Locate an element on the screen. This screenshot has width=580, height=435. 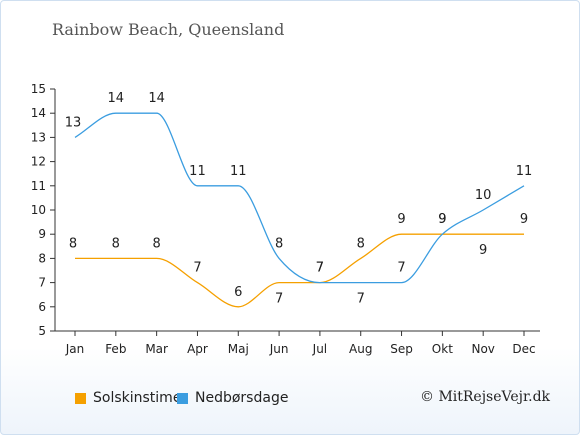
data-label-sun: 6 is located at coordinates (238, 292).